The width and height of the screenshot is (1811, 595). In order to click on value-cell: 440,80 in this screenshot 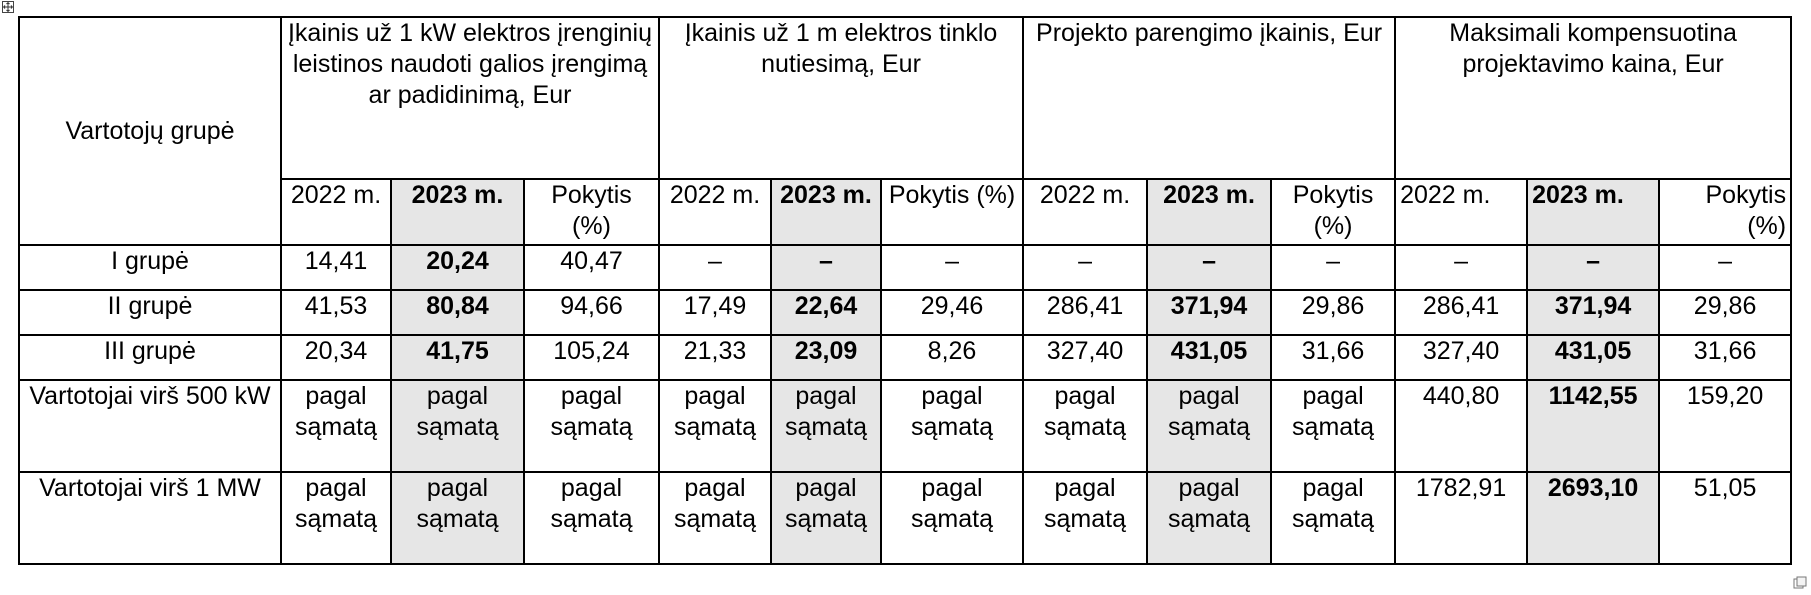, I will do `click(1461, 426)`.